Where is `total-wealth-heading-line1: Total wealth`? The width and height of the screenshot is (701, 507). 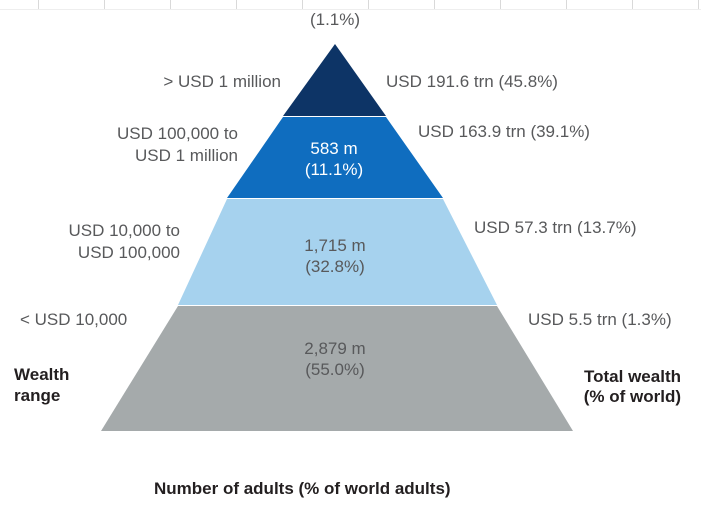
total-wealth-heading-line1: Total wealth is located at coordinates (632, 376).